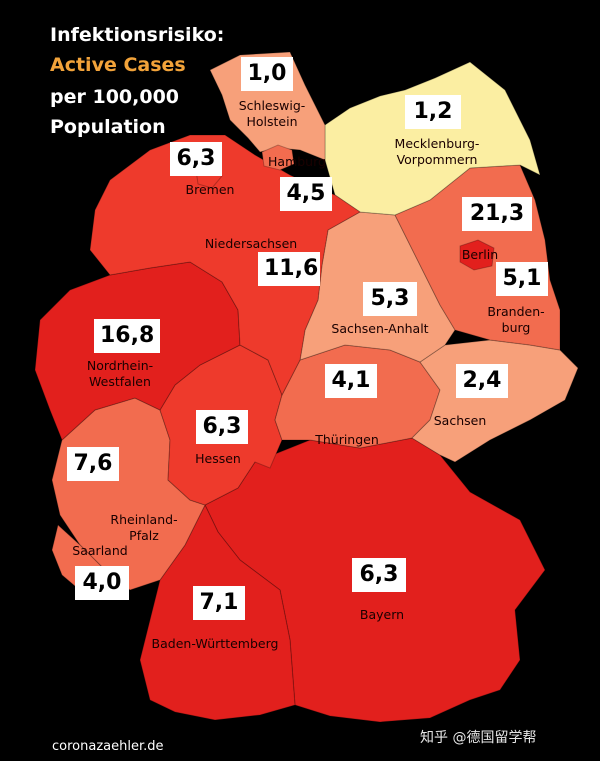 The width and height of the screenshot is (600, 761). I want to click on value-box-thueringen: 4,1, so click(351, 381).